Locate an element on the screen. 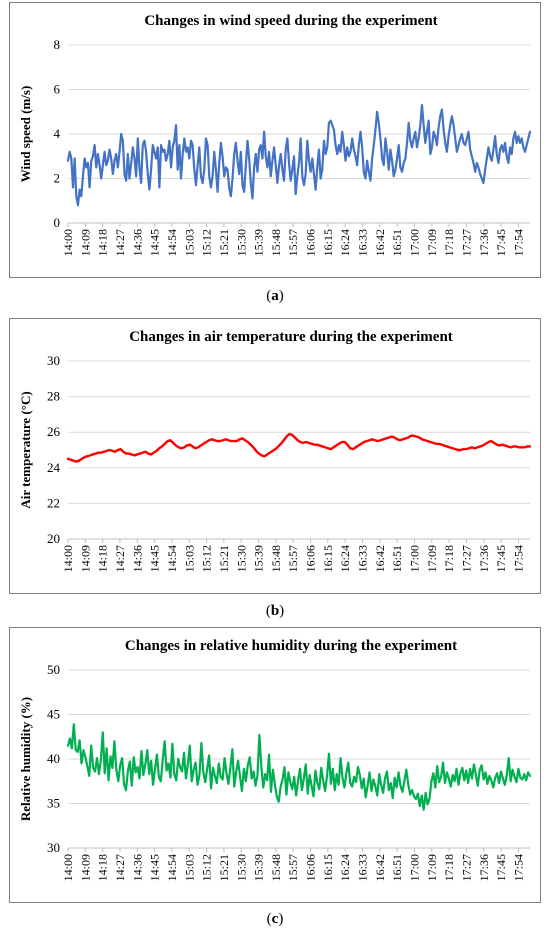  x-tick-label-c-10: 15:30 is located at coordinates (241, 867).